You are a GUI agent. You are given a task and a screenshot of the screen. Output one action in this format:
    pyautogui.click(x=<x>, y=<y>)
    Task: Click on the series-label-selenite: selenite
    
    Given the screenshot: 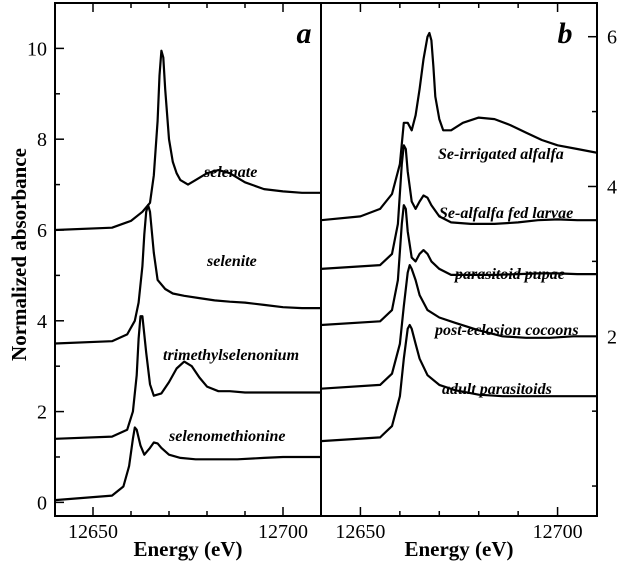 What is the action you would take?
    pyautogui.click(x=231, y=261)
    